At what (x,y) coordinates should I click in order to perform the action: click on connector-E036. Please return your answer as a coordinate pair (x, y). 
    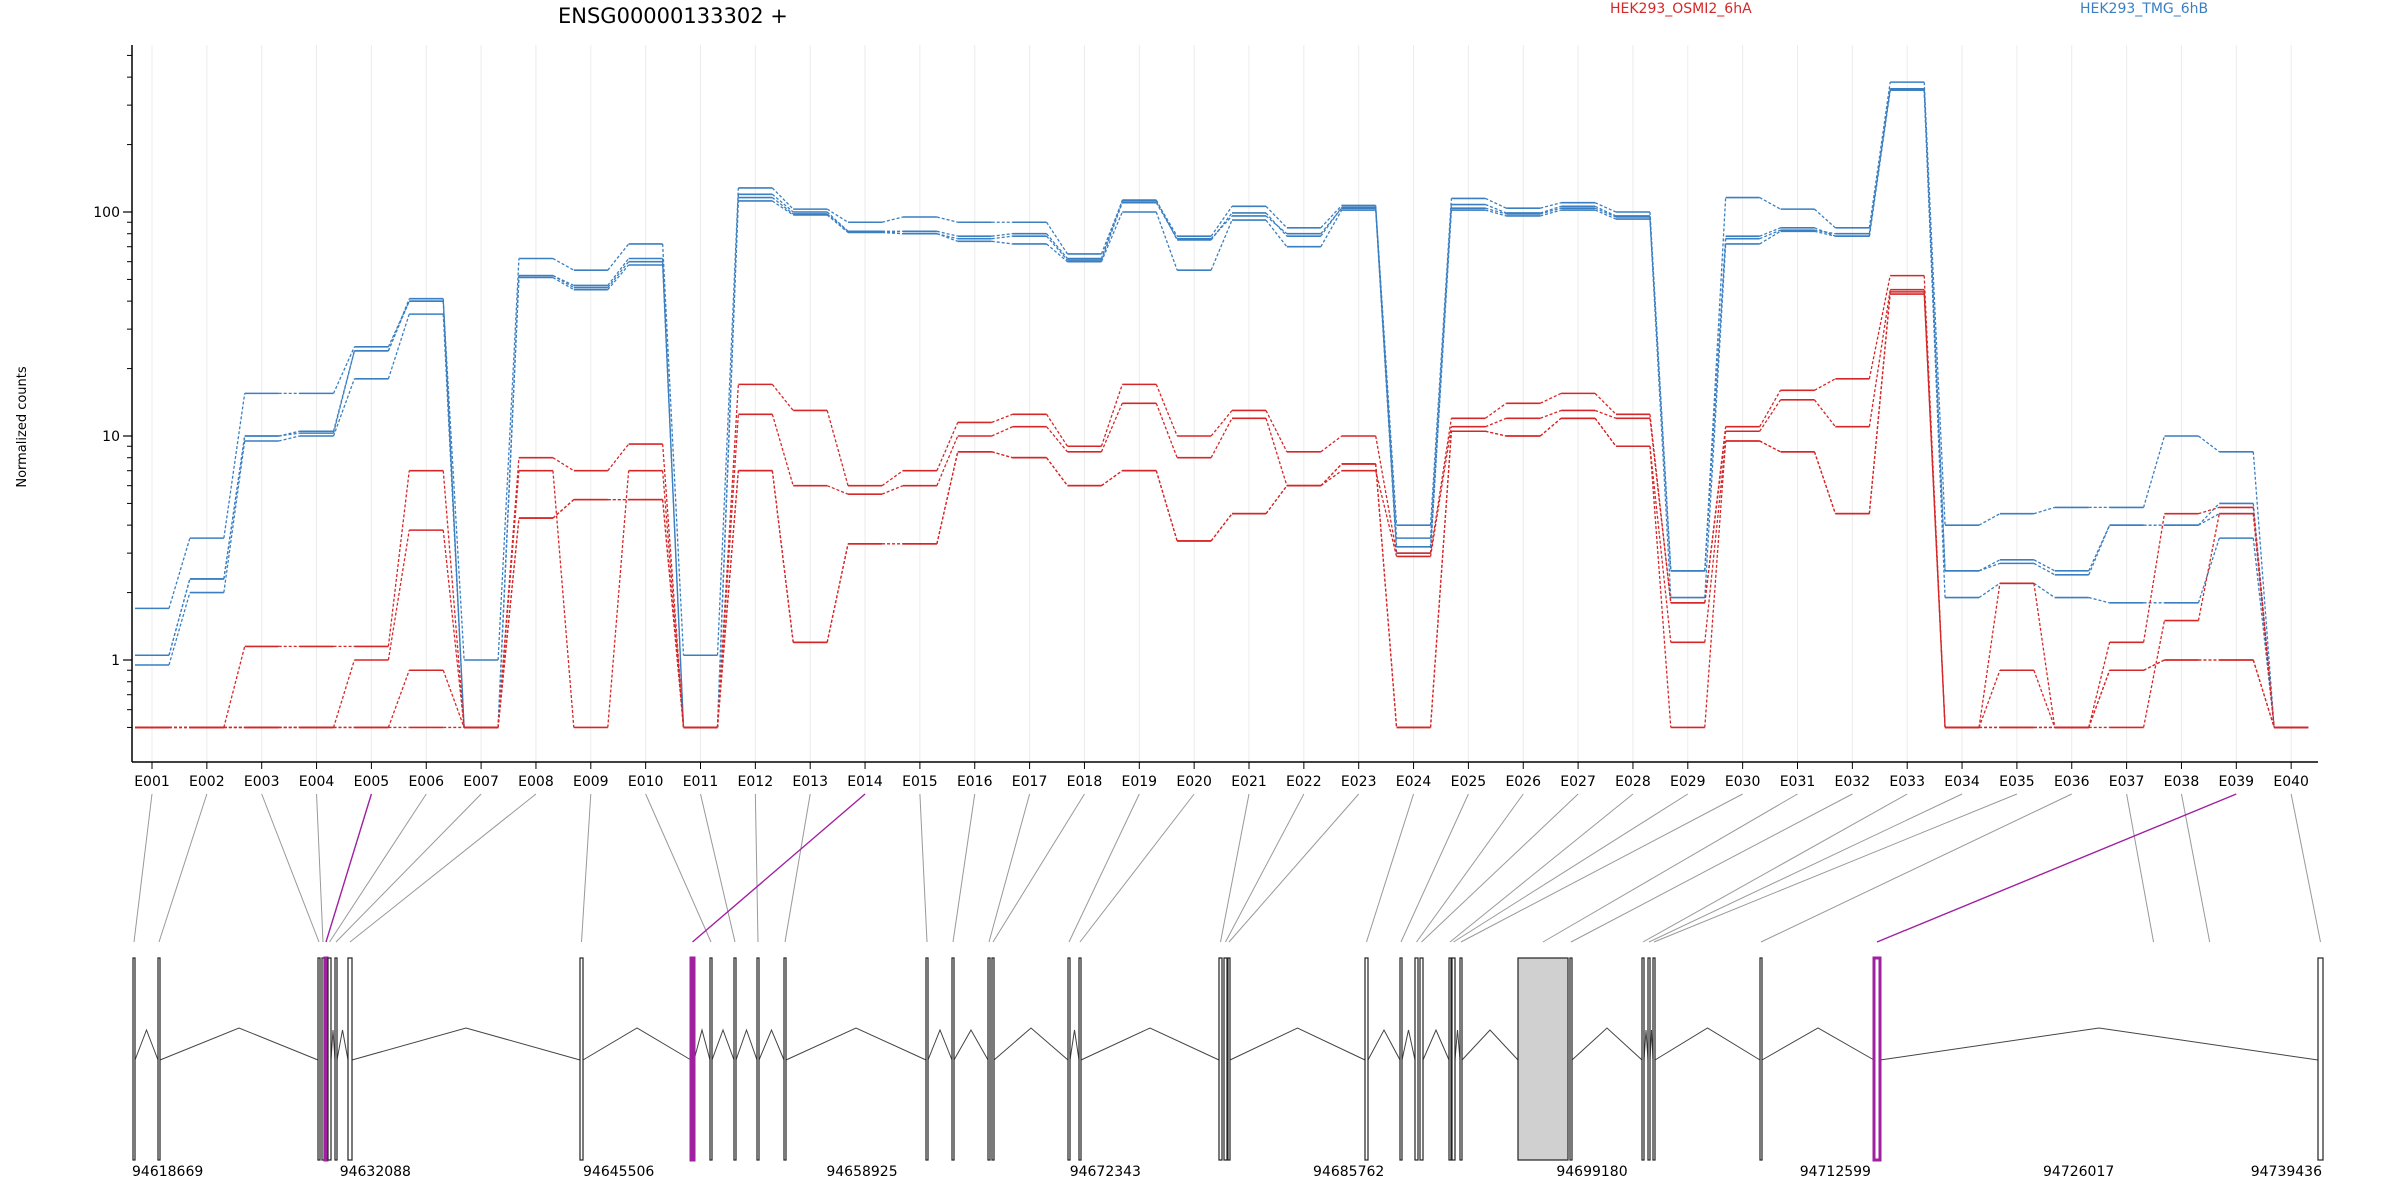
    Looking at the image, I should click on (1916, 868).